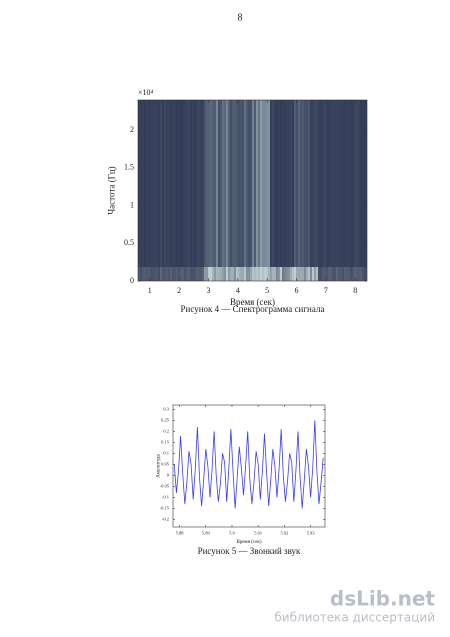  What do you see at coordinates (258, 533) in the screenshot?
I see `x-tick-label: 5.91` at bounding box center [258, 533].